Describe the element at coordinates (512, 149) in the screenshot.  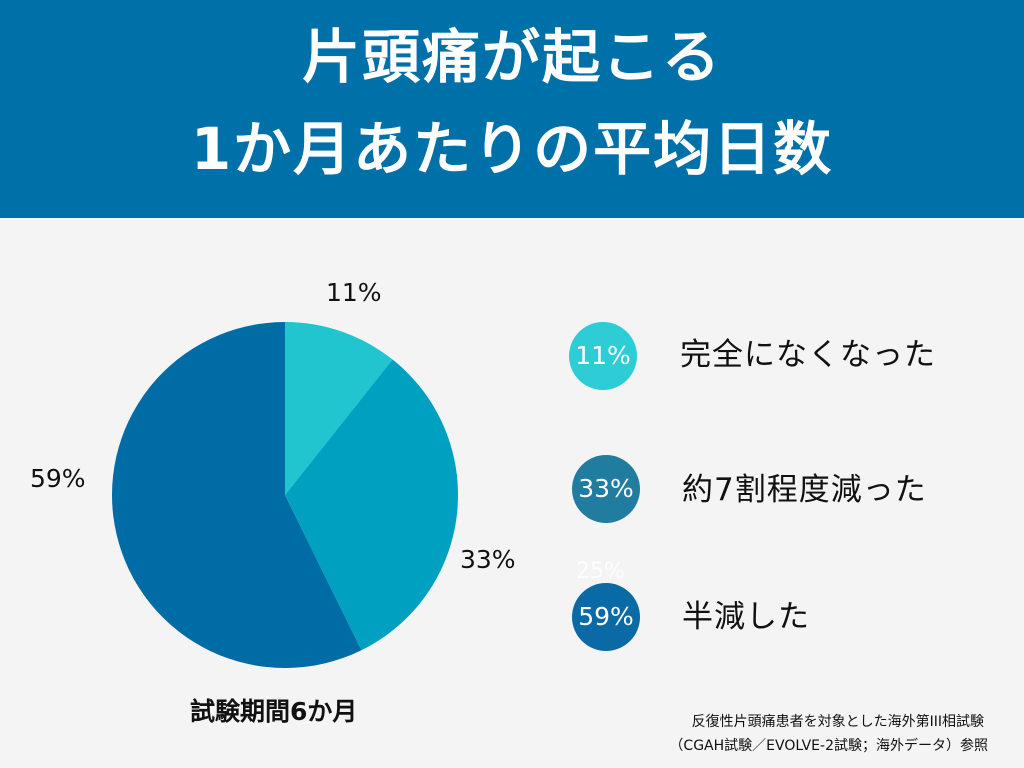
I see `page-title-line-2: 1か月あたりの平均日数` at that location.